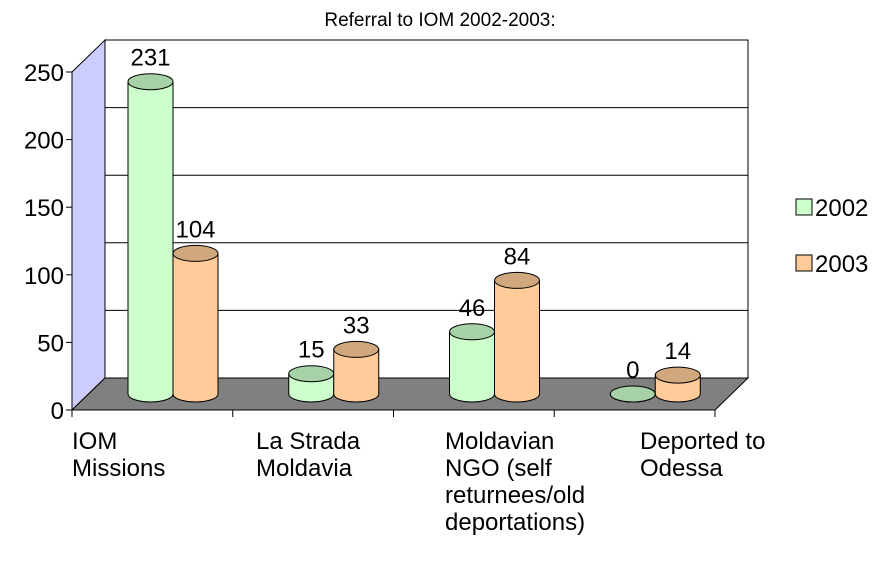 The image size is (893, 574). What do you see at coordinates (150, 58) in the screenshot?
I see `data-label: 231` at bounding box center [150, 58].